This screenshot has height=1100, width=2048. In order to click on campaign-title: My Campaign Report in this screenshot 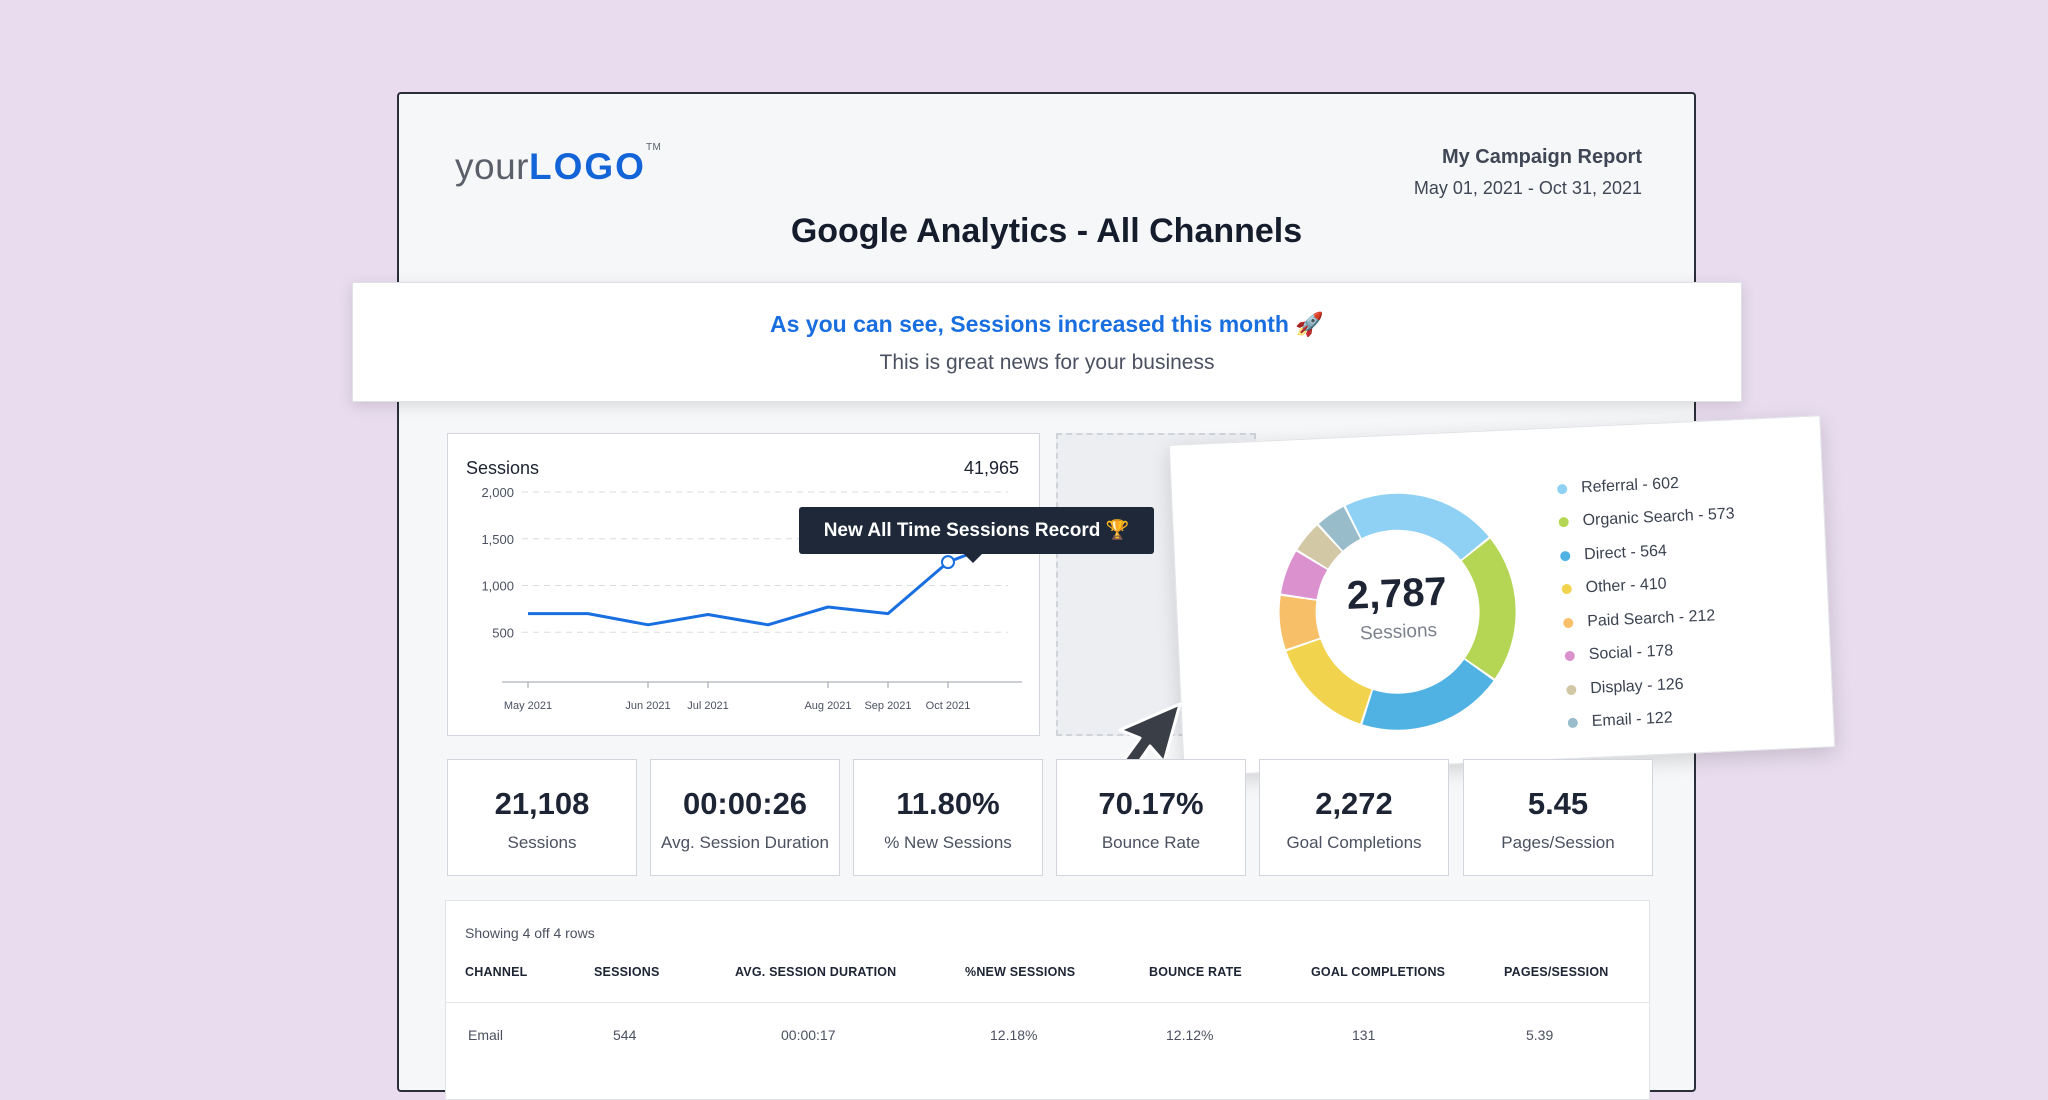, I will do `click(1541, 157)`.